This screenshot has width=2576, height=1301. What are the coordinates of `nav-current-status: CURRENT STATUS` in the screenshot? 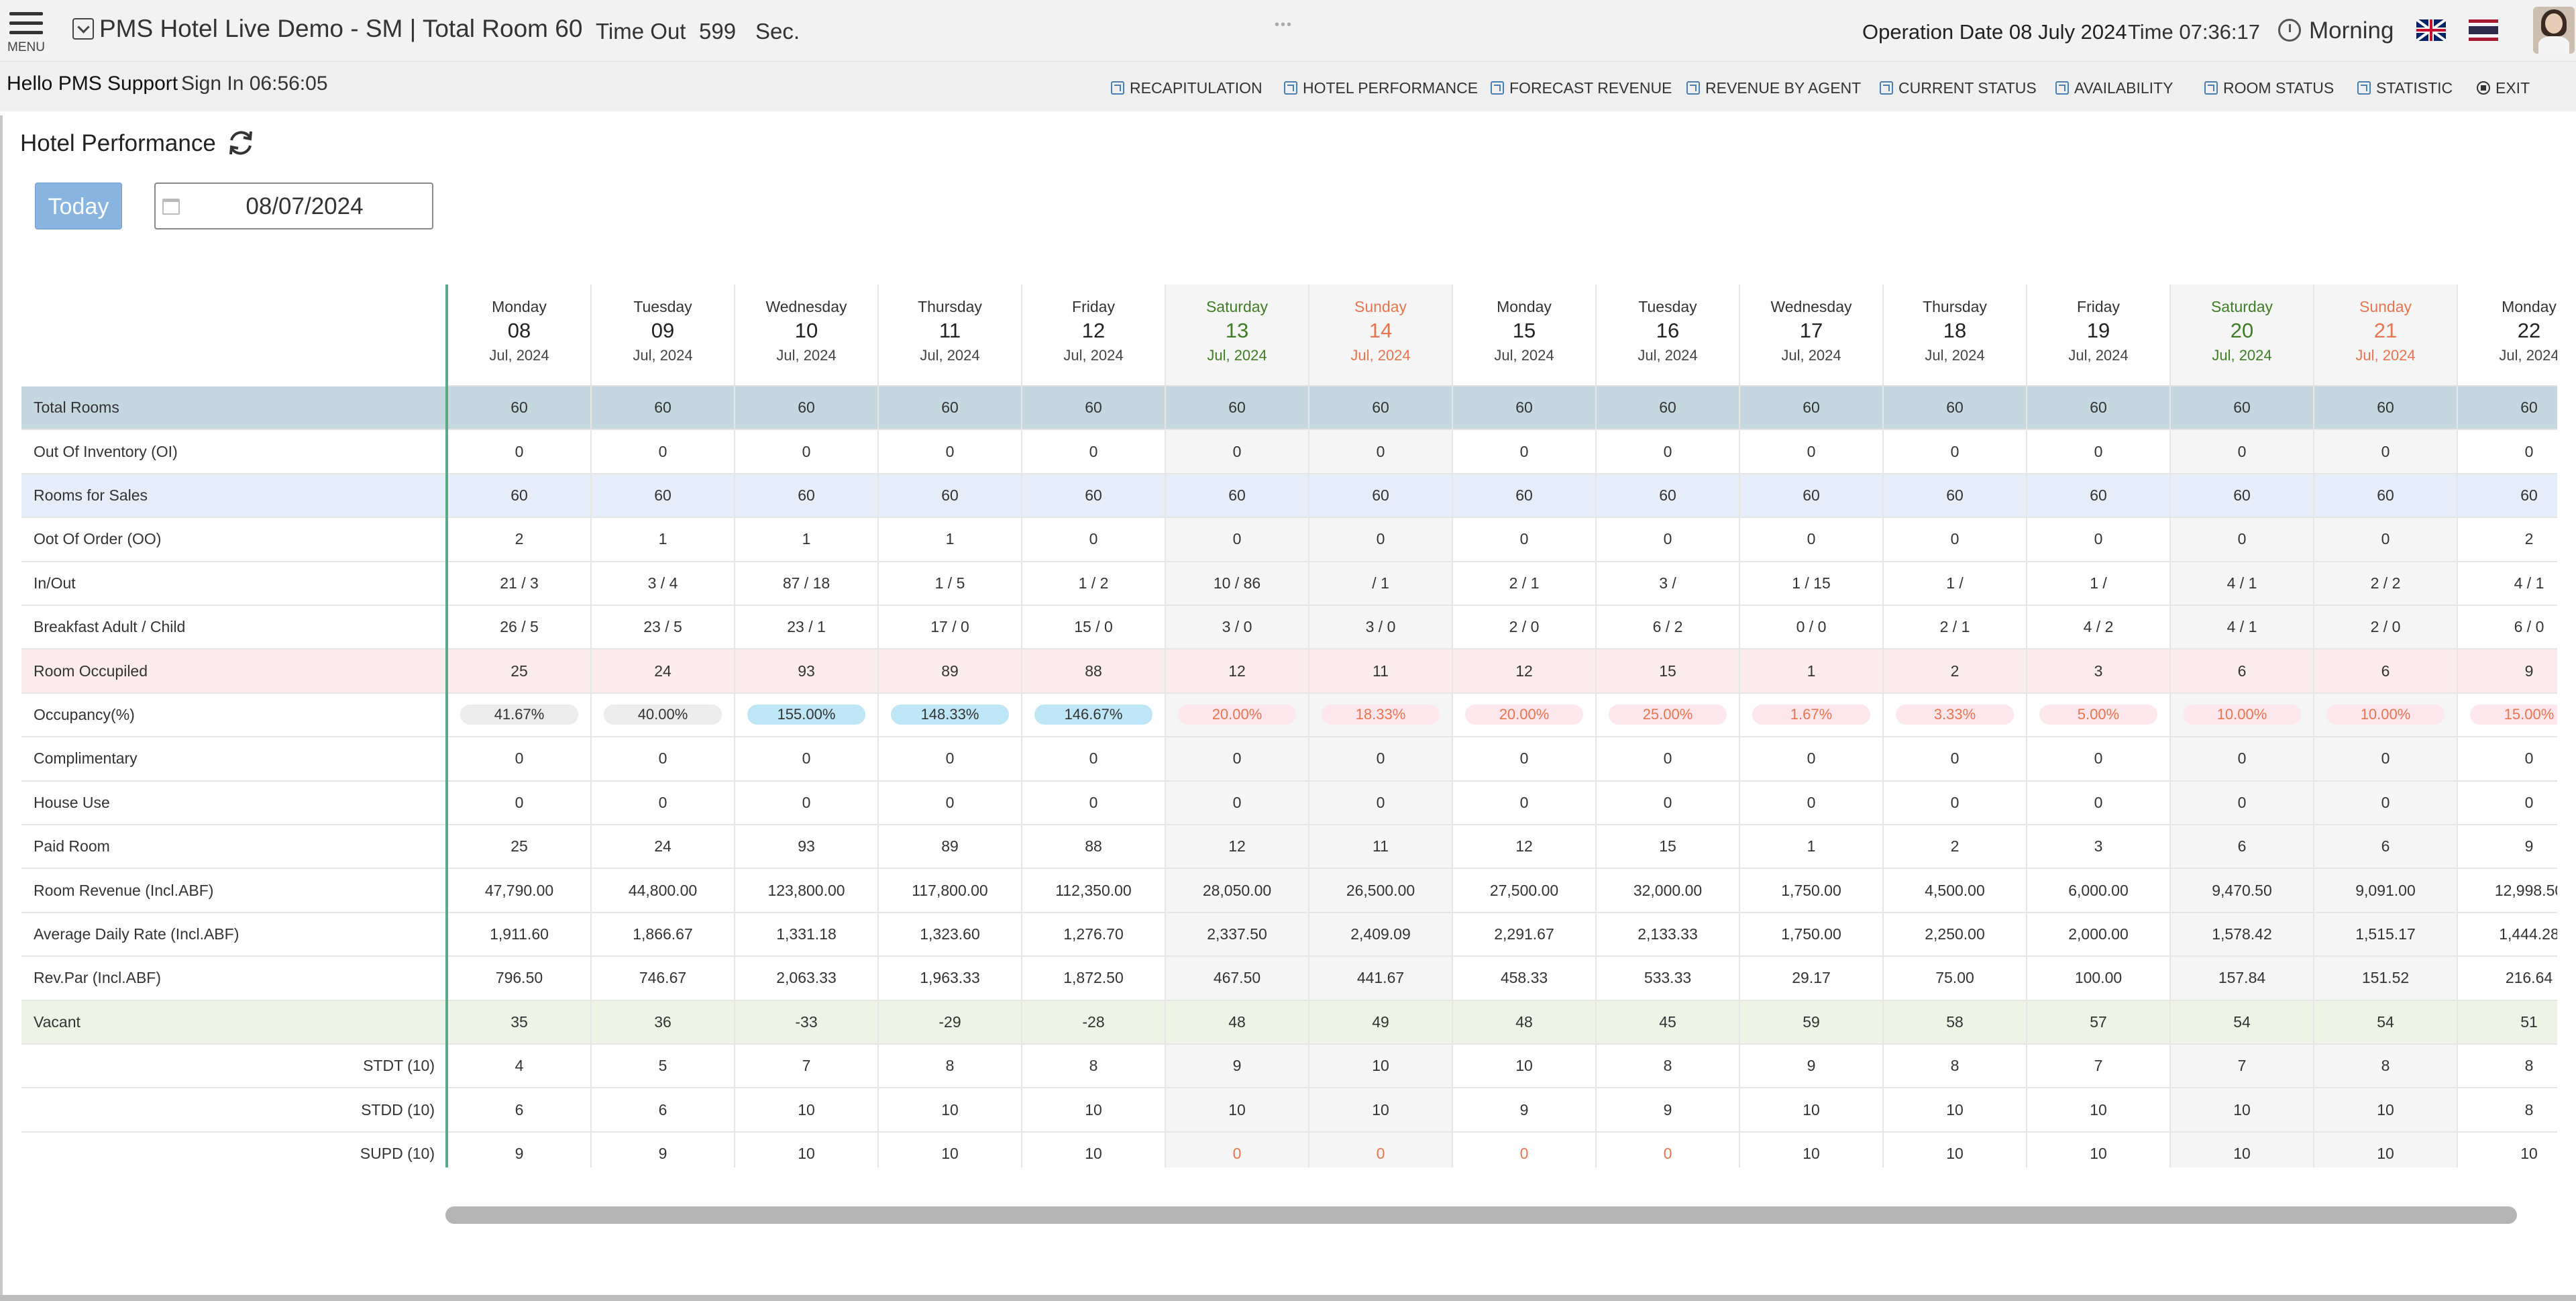 It's located at (1958, 88).